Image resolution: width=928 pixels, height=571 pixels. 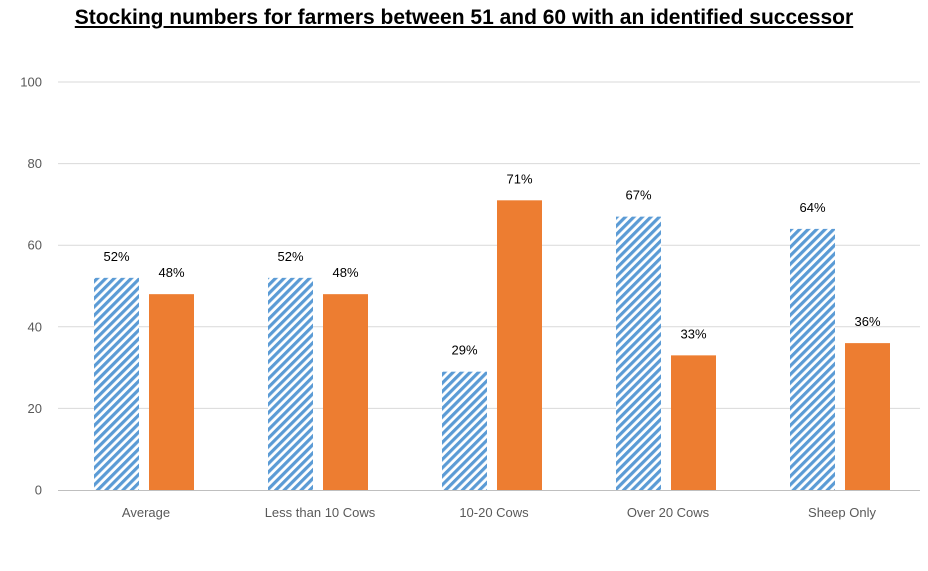 I want to click on x-tick-label: Sheep Only, so click(x=842, y=512).